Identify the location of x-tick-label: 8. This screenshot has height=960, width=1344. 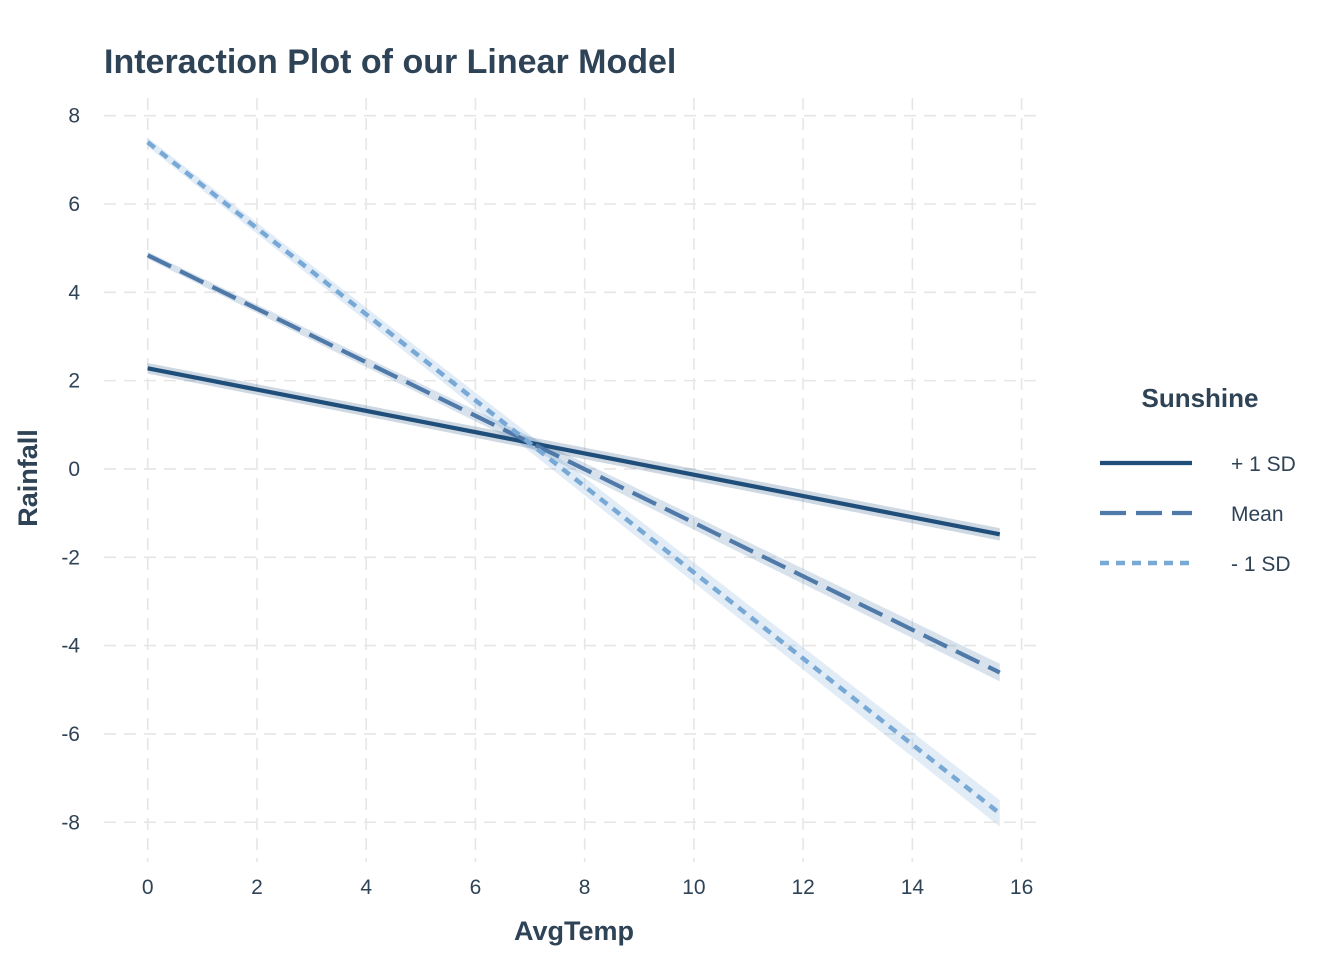
(585, 887).